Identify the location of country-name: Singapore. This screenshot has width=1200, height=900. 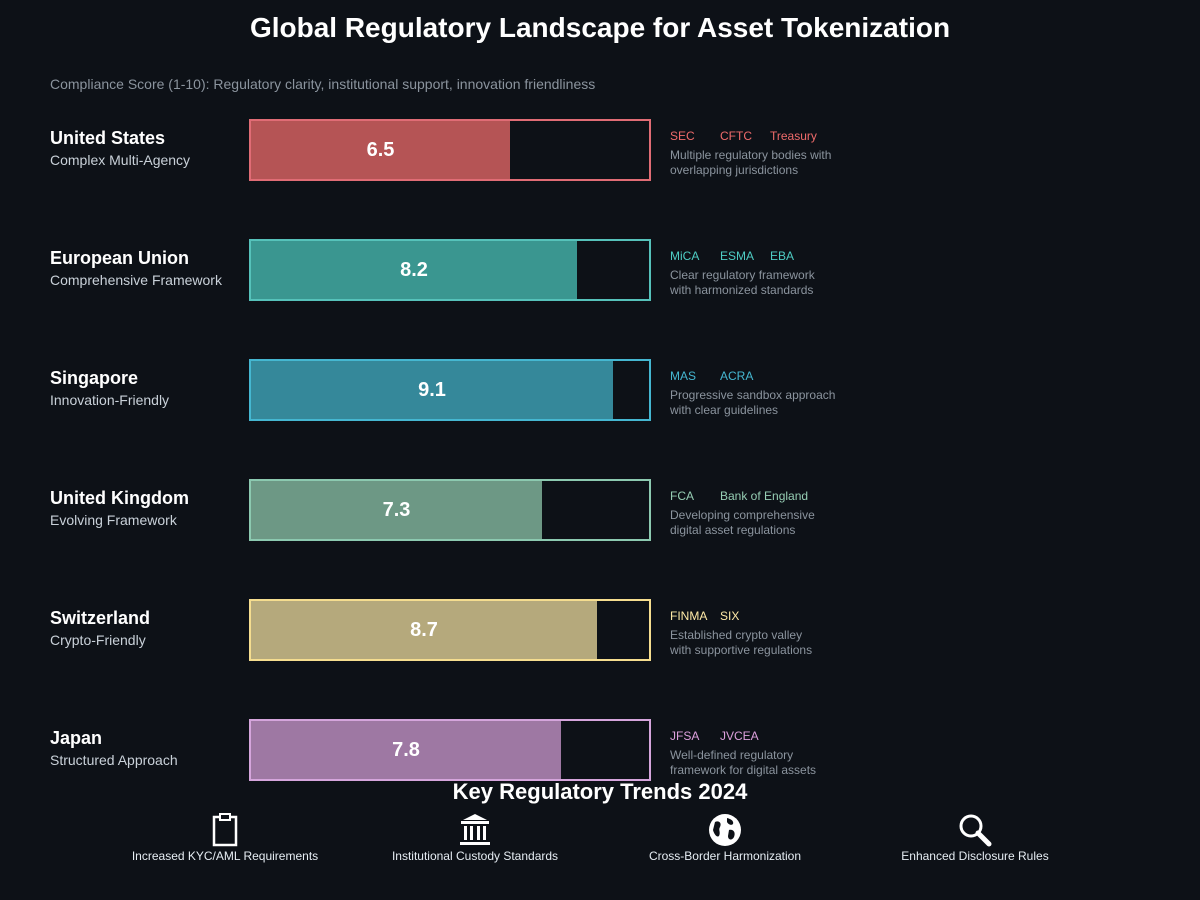
(94, 378).